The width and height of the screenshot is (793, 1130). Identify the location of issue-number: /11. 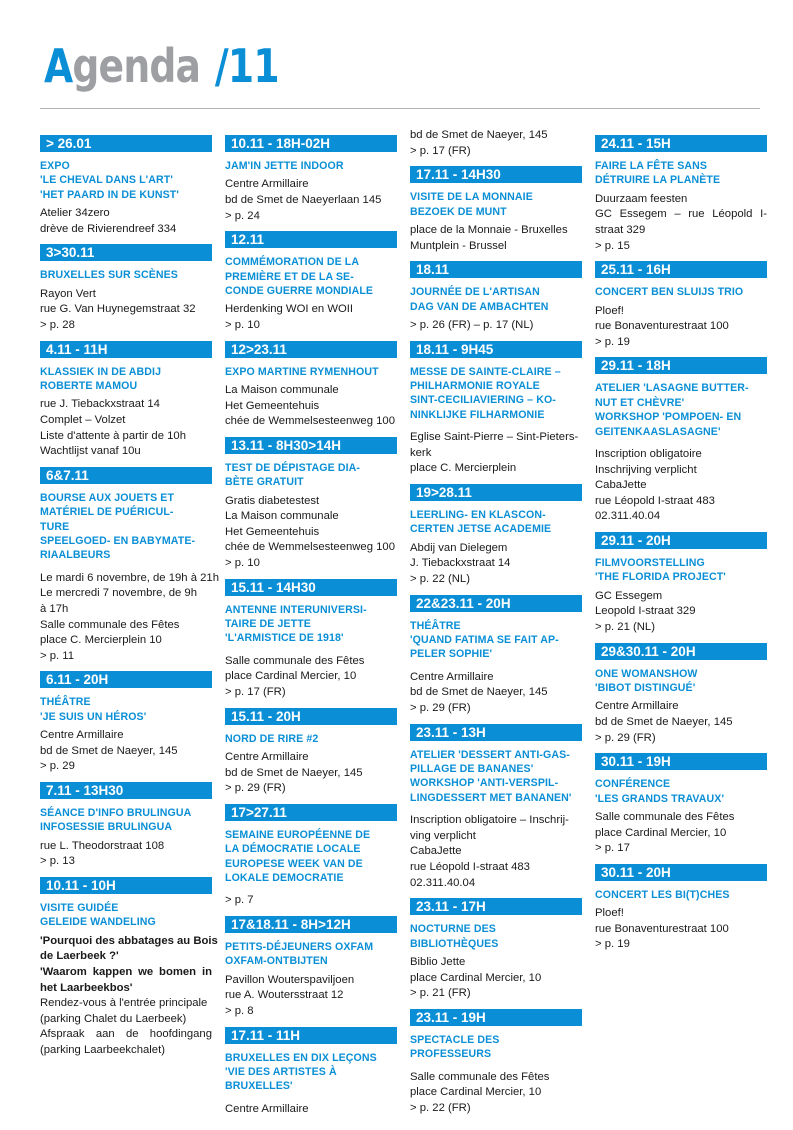
(247, 66).